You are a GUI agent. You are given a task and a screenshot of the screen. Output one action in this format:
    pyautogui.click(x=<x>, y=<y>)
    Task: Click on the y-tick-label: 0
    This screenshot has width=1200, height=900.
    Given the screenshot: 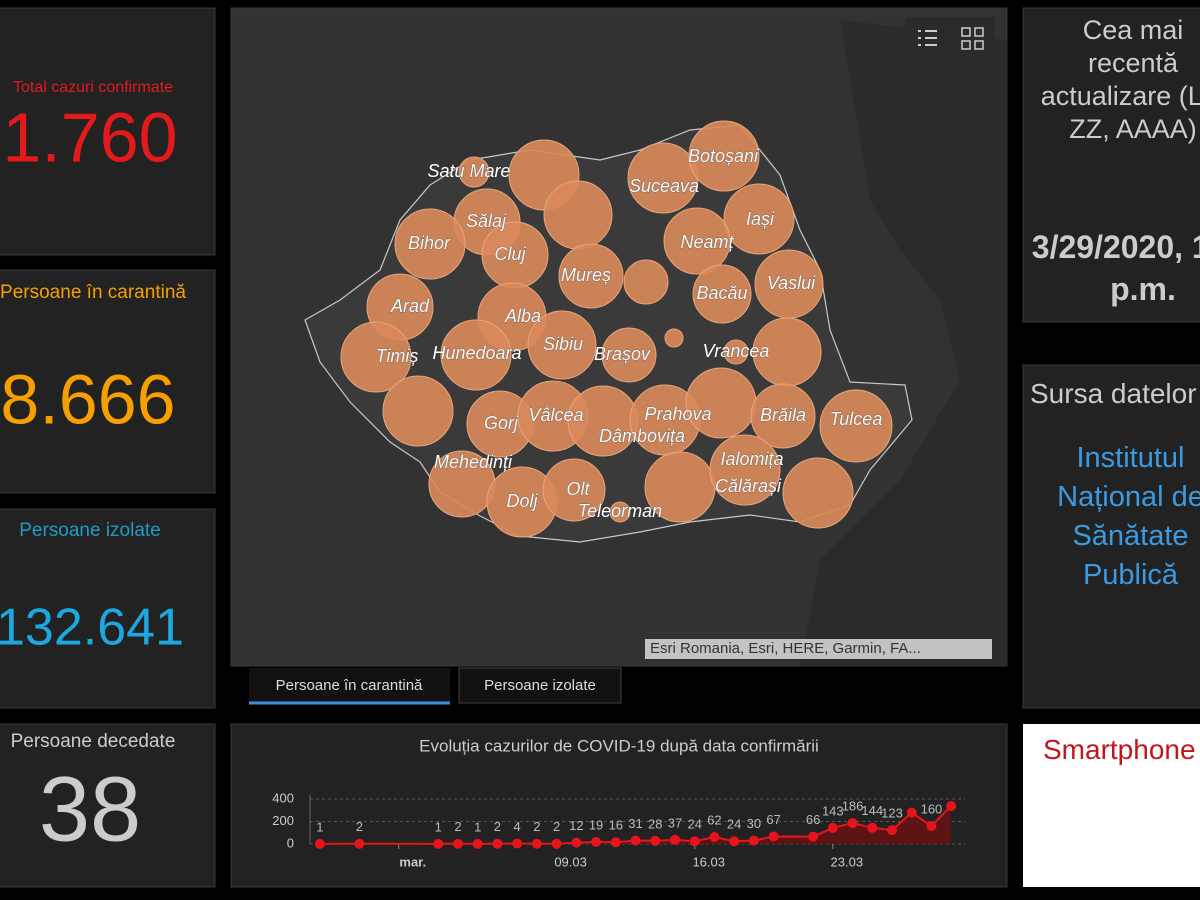 What is the action you would take?
    pyautogui.click(x=290, y=842)
    